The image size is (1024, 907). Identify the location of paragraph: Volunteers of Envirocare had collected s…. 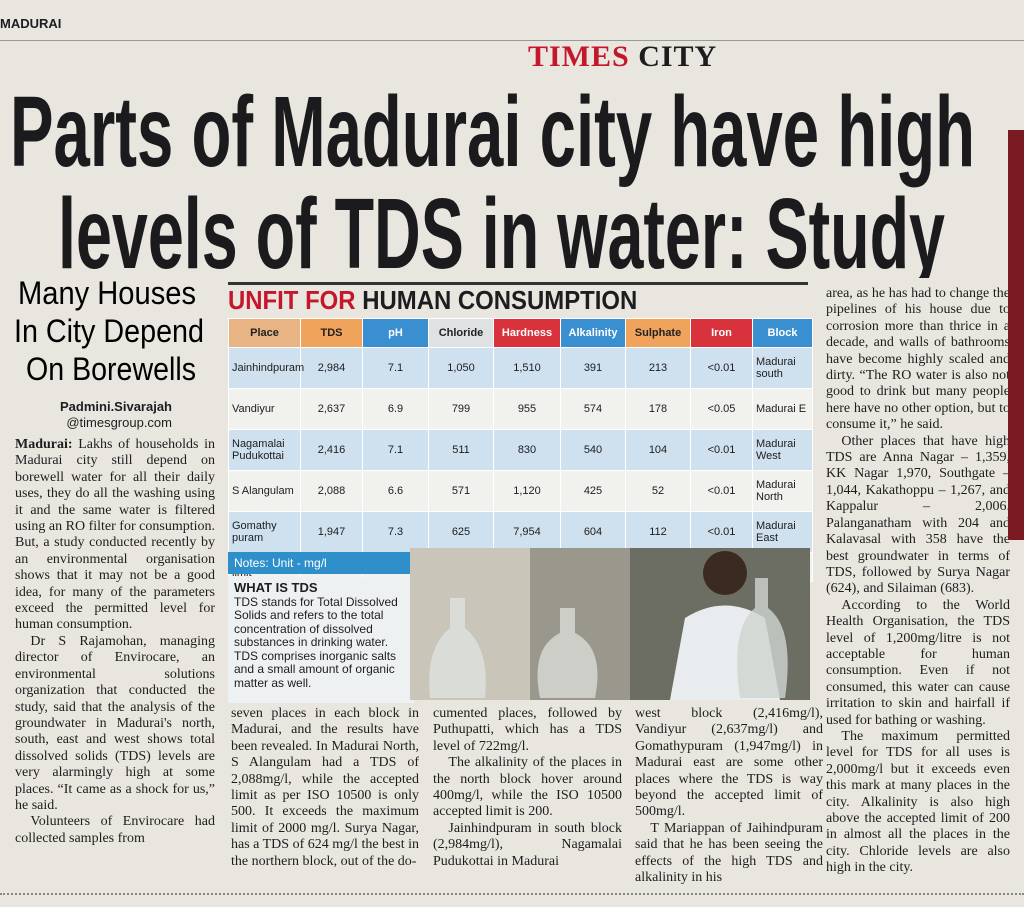
(115, 830).